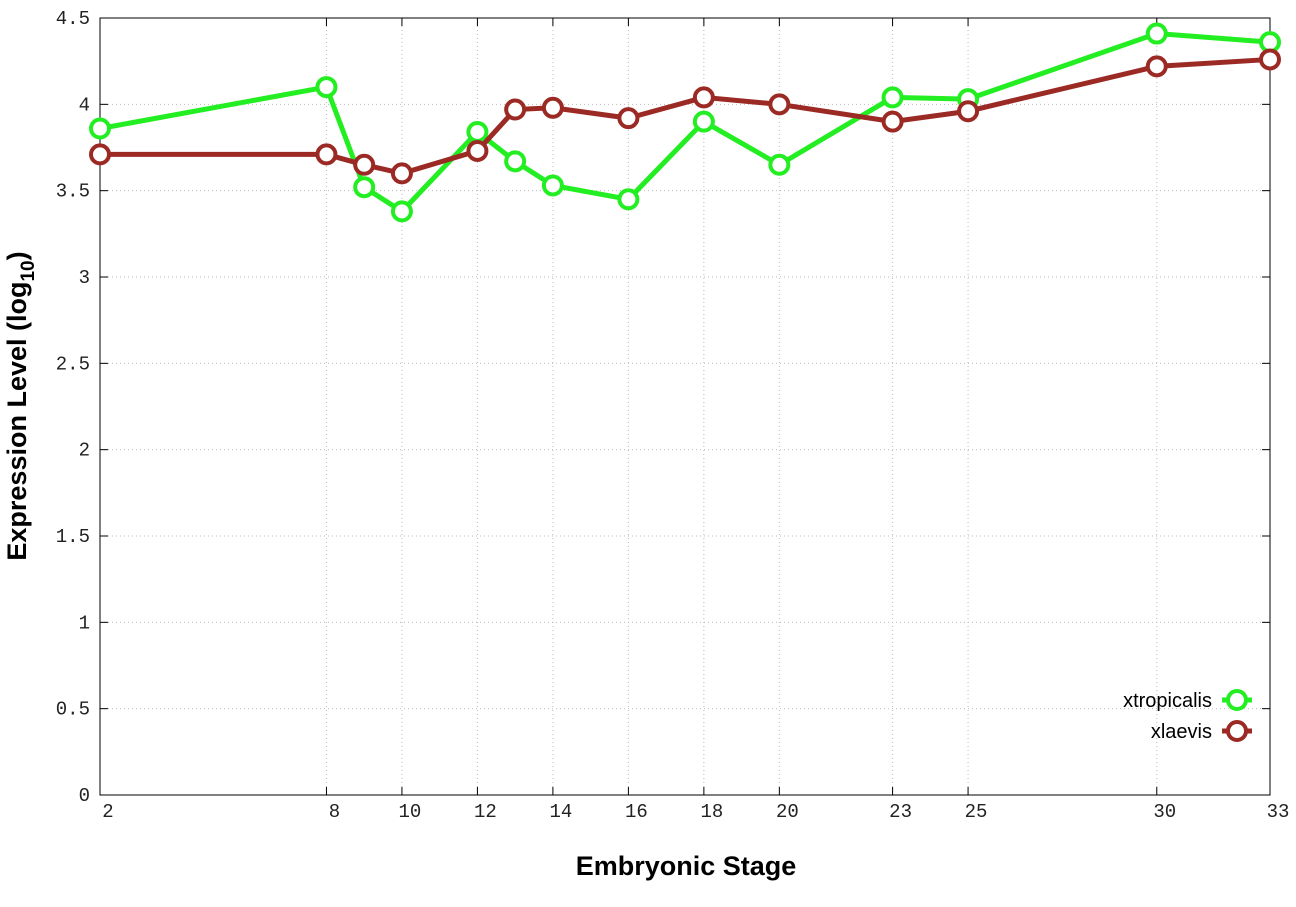  I want to click on y-tick-label: 3.5, so click(73, 192).